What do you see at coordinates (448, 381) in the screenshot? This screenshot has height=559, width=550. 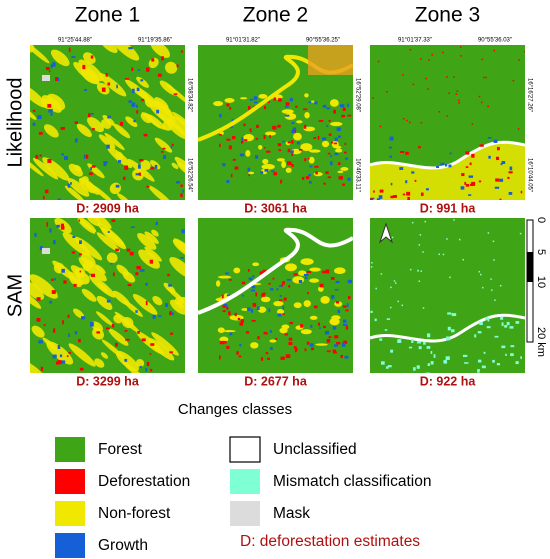 I see `deforestation-estimate: D: 922 ha` at bounding box center [448, 381].